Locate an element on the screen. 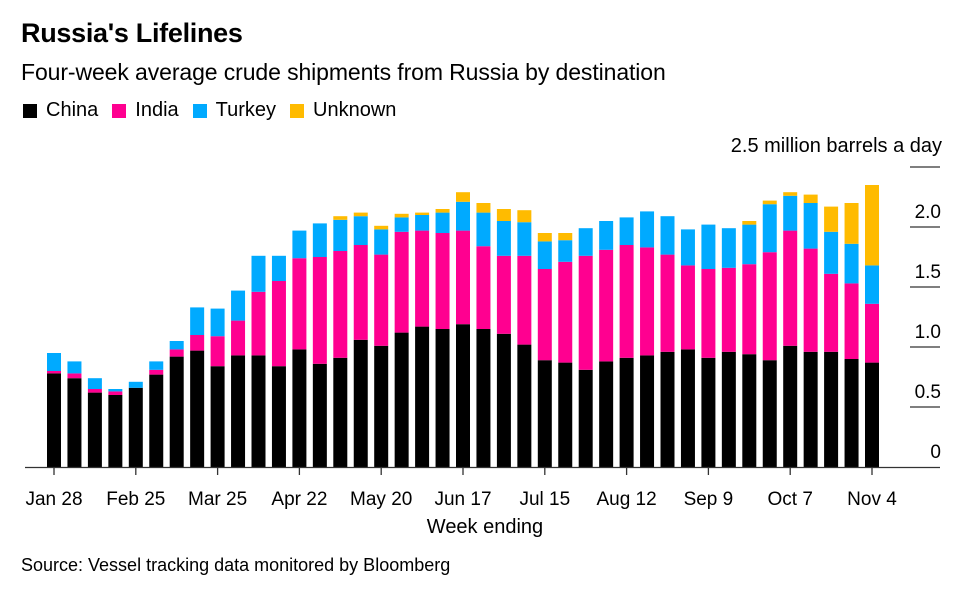  bar-segment-turkey: Feb 4 Turkey: 0.1 is located at coordinates (74, 367).